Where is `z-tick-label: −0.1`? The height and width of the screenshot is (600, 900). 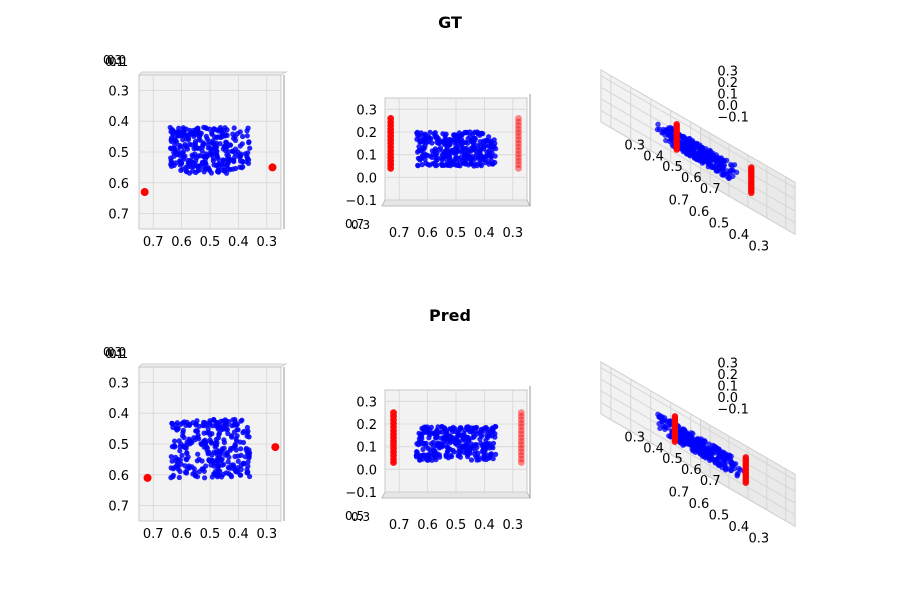 z-tick-label: −0.1 is located at coordinates (361, 493).